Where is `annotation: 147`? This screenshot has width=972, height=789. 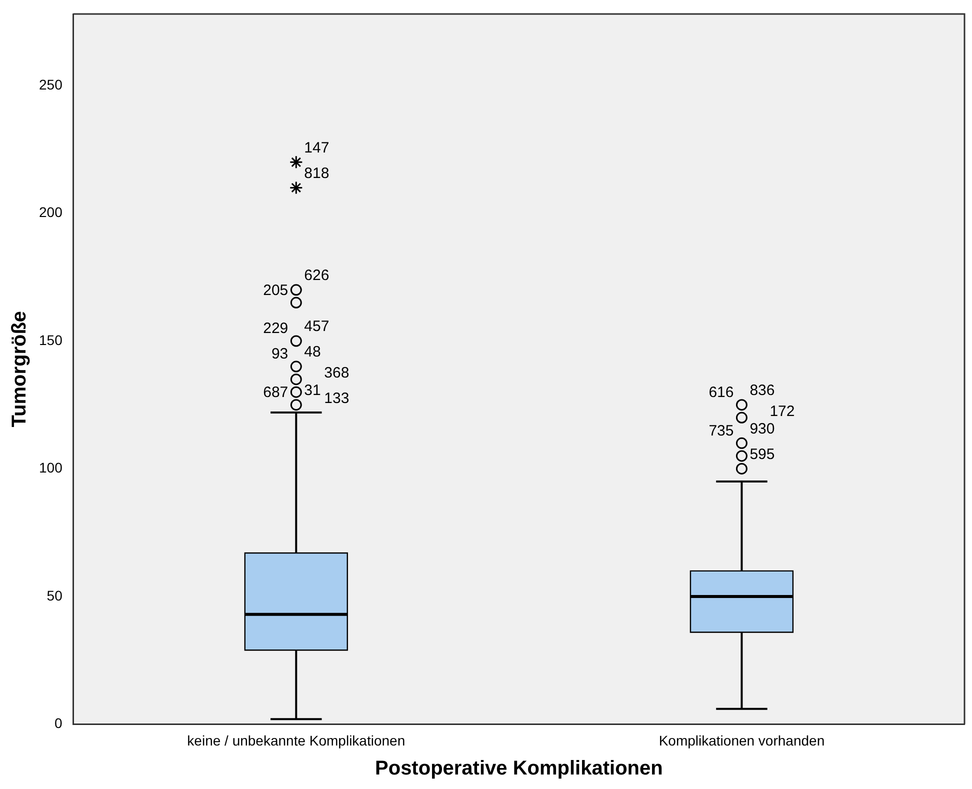 annotation: 147 is located at coordinates (317, 147).